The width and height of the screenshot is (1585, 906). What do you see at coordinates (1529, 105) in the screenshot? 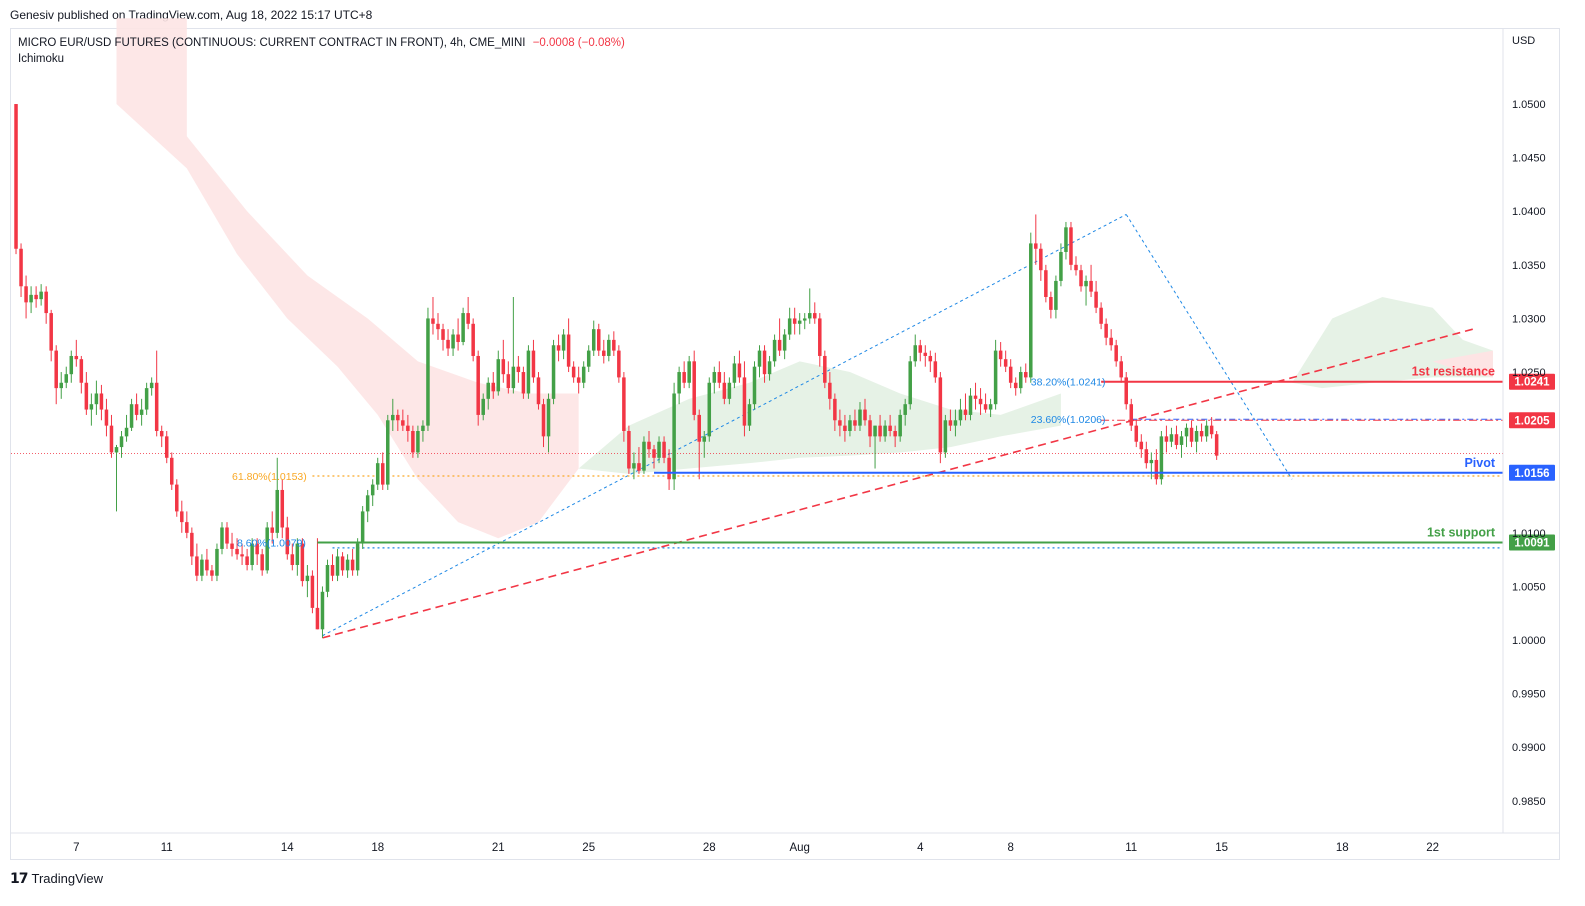
I see `price-tick: 1.0500` at bounding box center [1529, 105].